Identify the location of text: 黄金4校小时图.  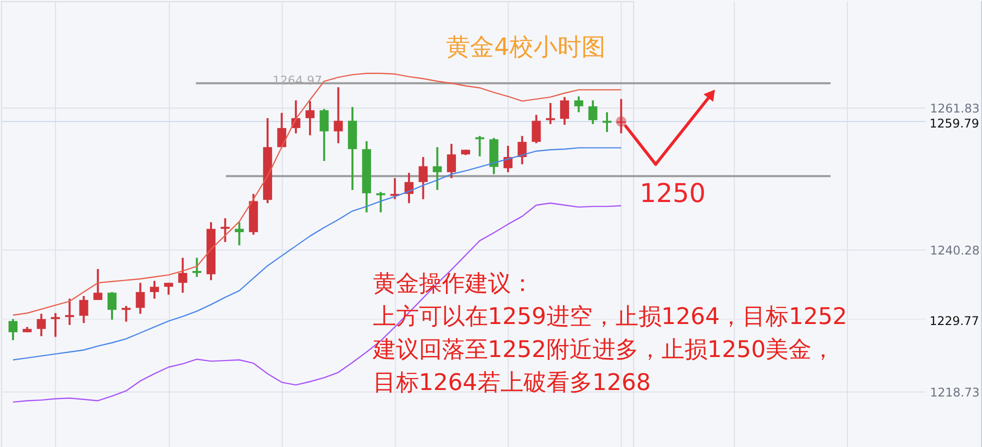
(526, 47).